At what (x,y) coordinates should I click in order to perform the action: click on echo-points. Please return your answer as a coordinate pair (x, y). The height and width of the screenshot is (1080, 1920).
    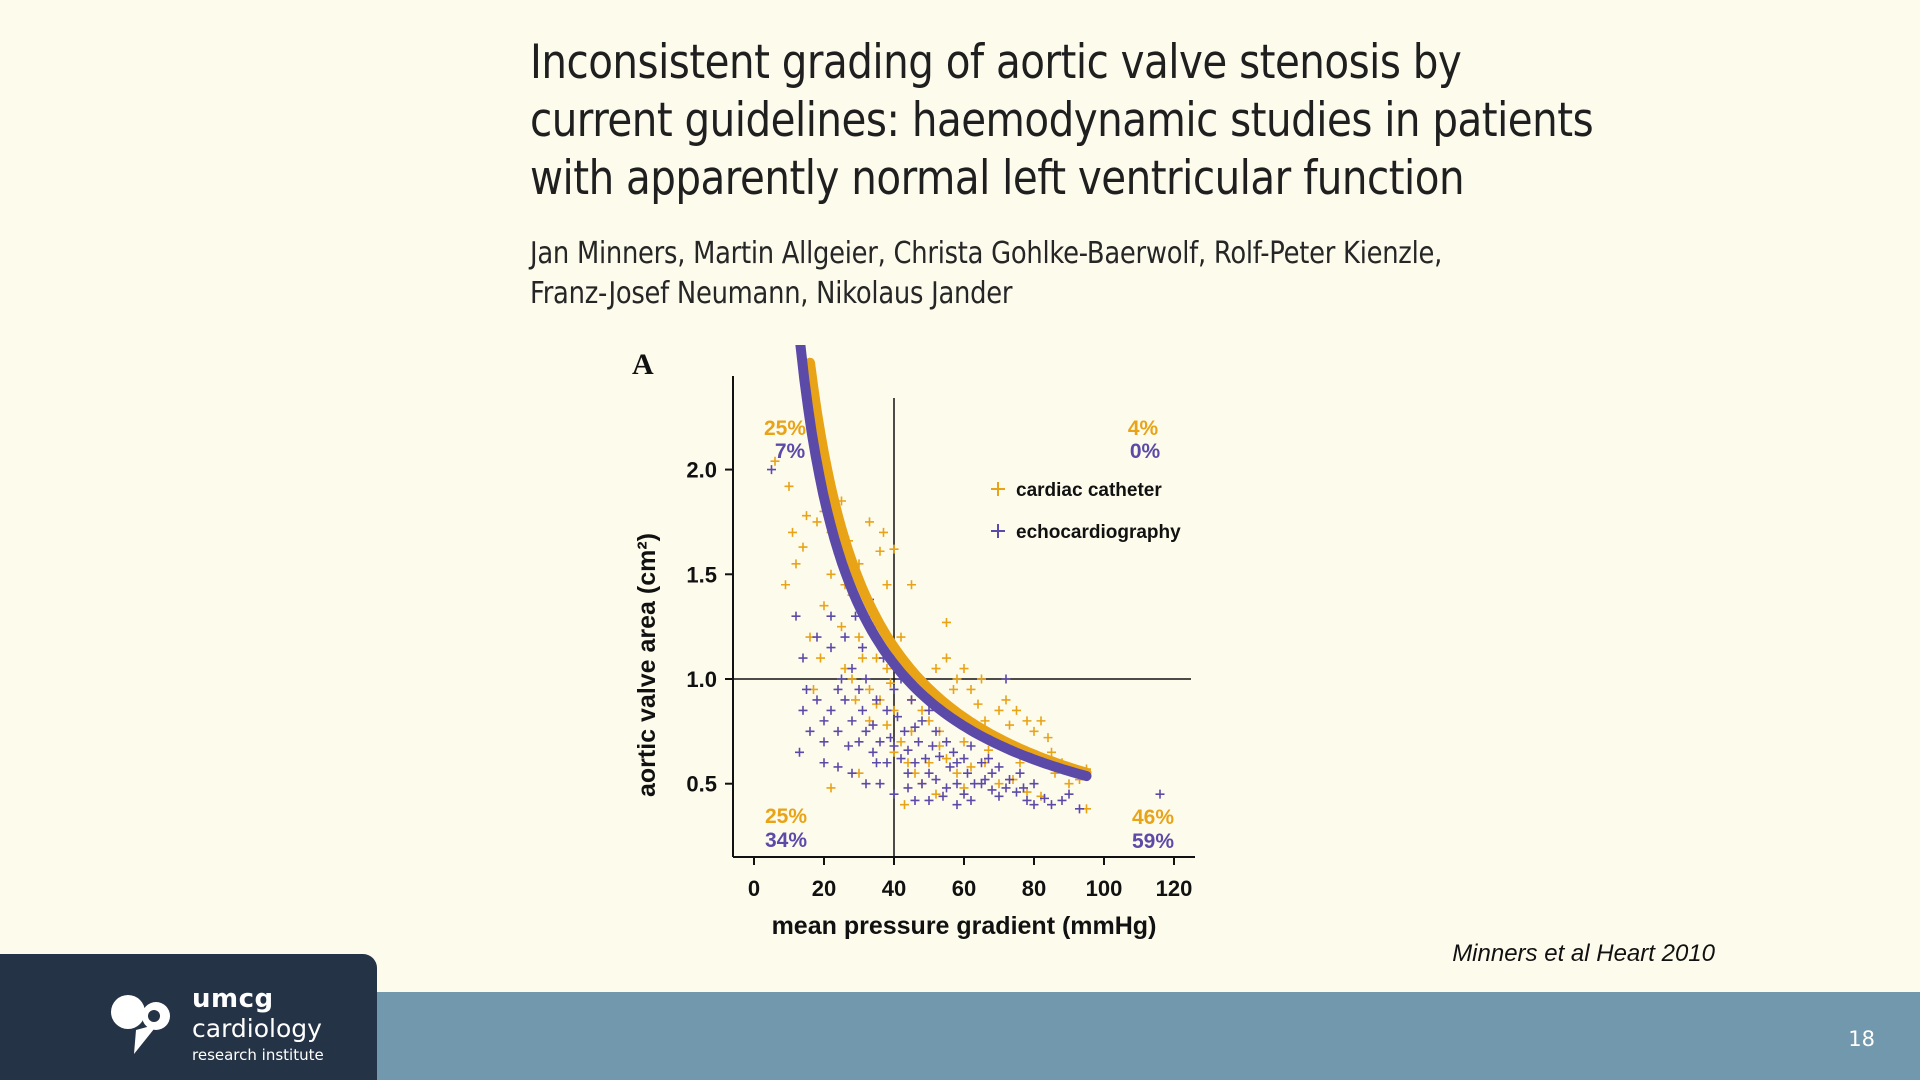
    Looking at the image, I should click on (966, 639).